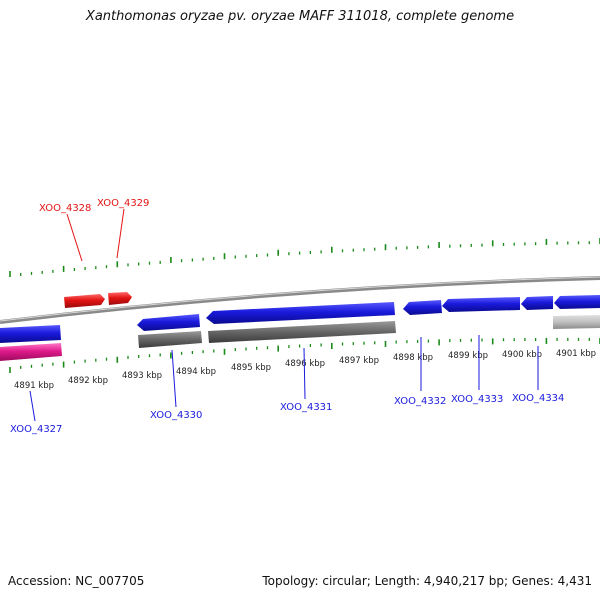 The image size is (600, 600). Describe the element at coordinates (94, 230) in the screenshot. I see `forward-gene-labels: XOO_4328 XOO_4329` at that location.